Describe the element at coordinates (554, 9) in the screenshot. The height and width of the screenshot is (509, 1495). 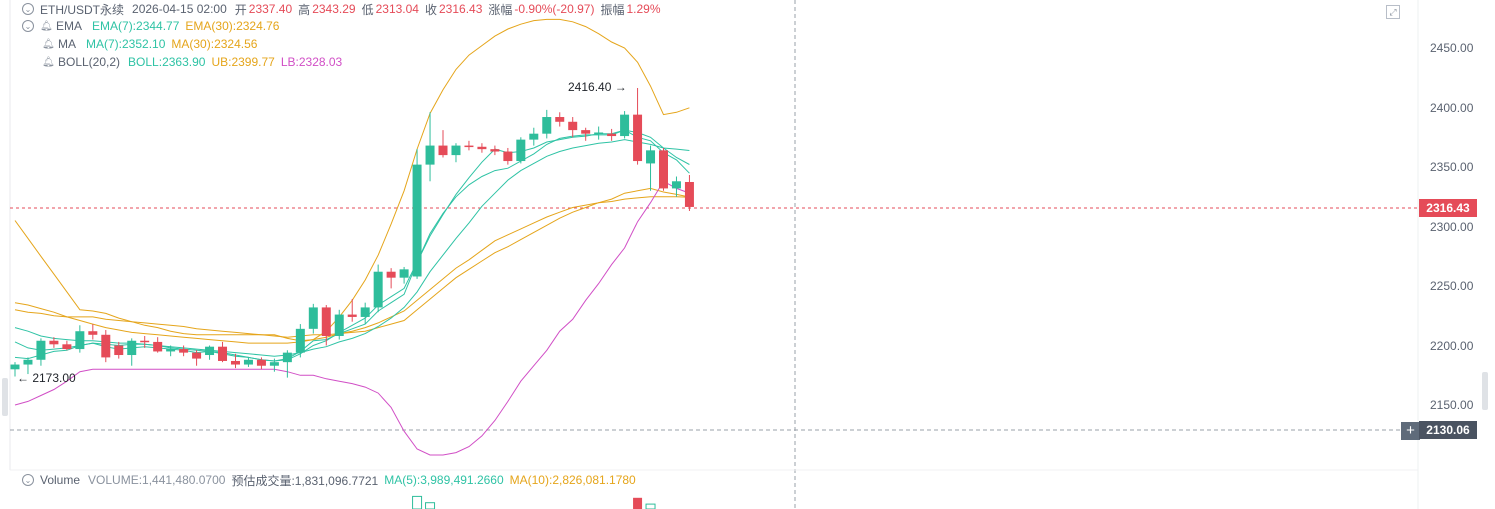
I see `change-value: -0.90%(-20.97)` at that location.